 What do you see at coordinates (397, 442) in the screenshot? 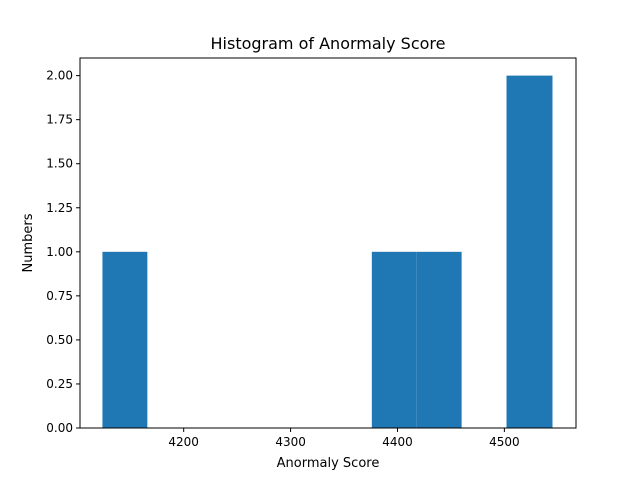
I see `x-tick-label: 4400` at bounding box center [397, 442].